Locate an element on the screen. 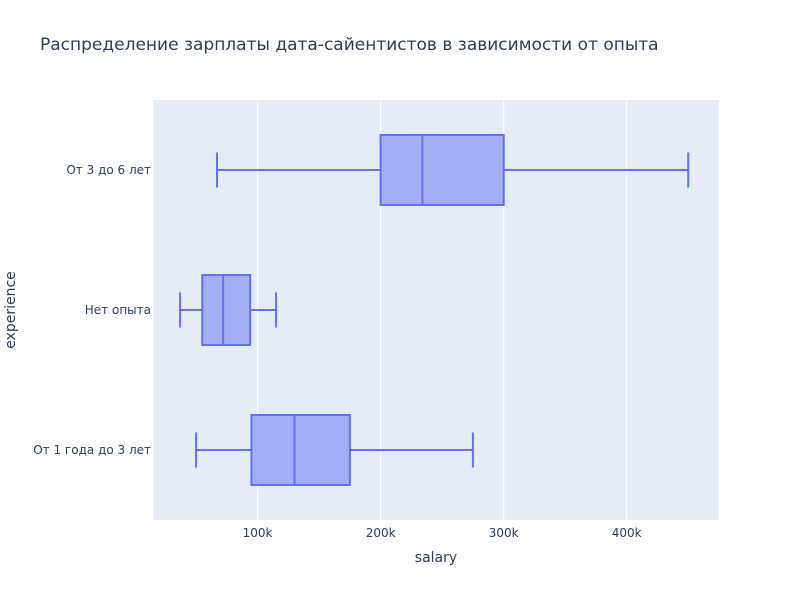 This screenshot has width=800, height=600. x-tick-label: 400k is located at coordinates (627, 533).